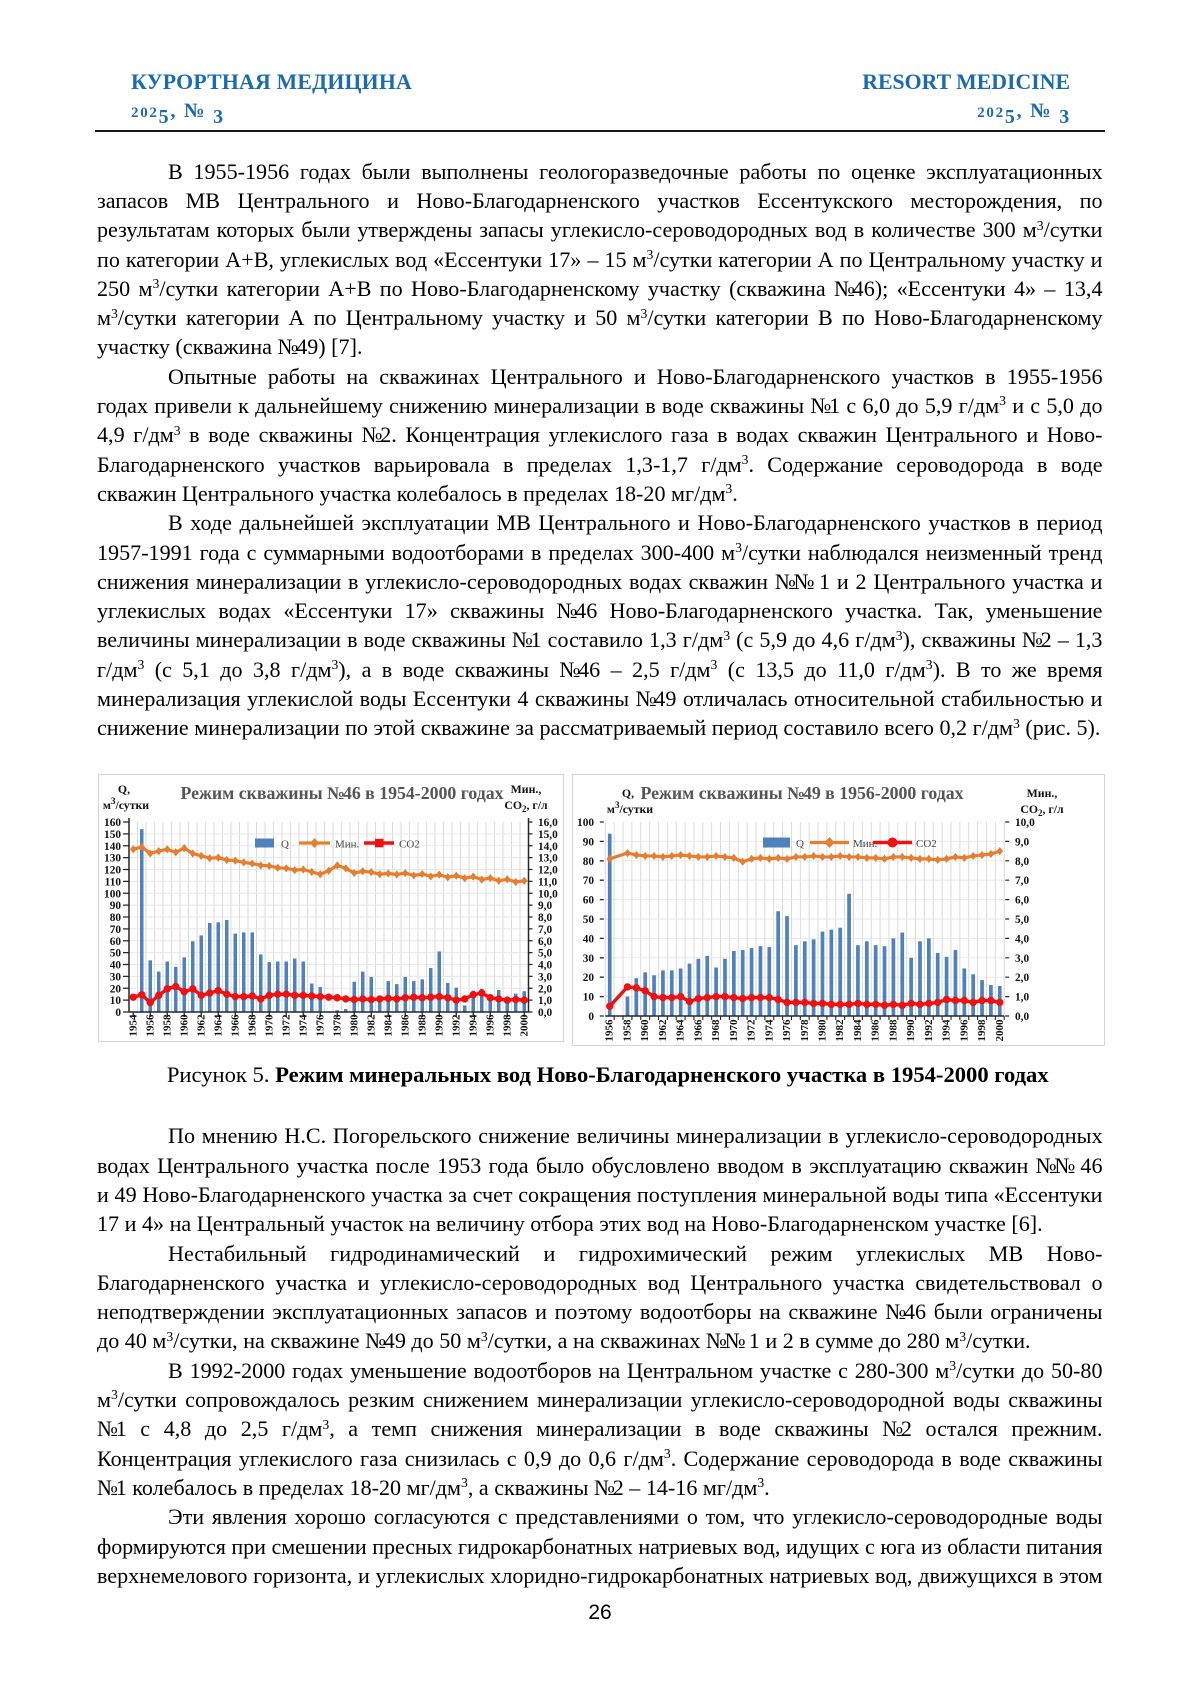 This screenshot has height=1697, width=1200. What do you see at coordinates (548, 871) in the screenshot?
I see `svg-text: 12,0` at bounding box center [548, 871].